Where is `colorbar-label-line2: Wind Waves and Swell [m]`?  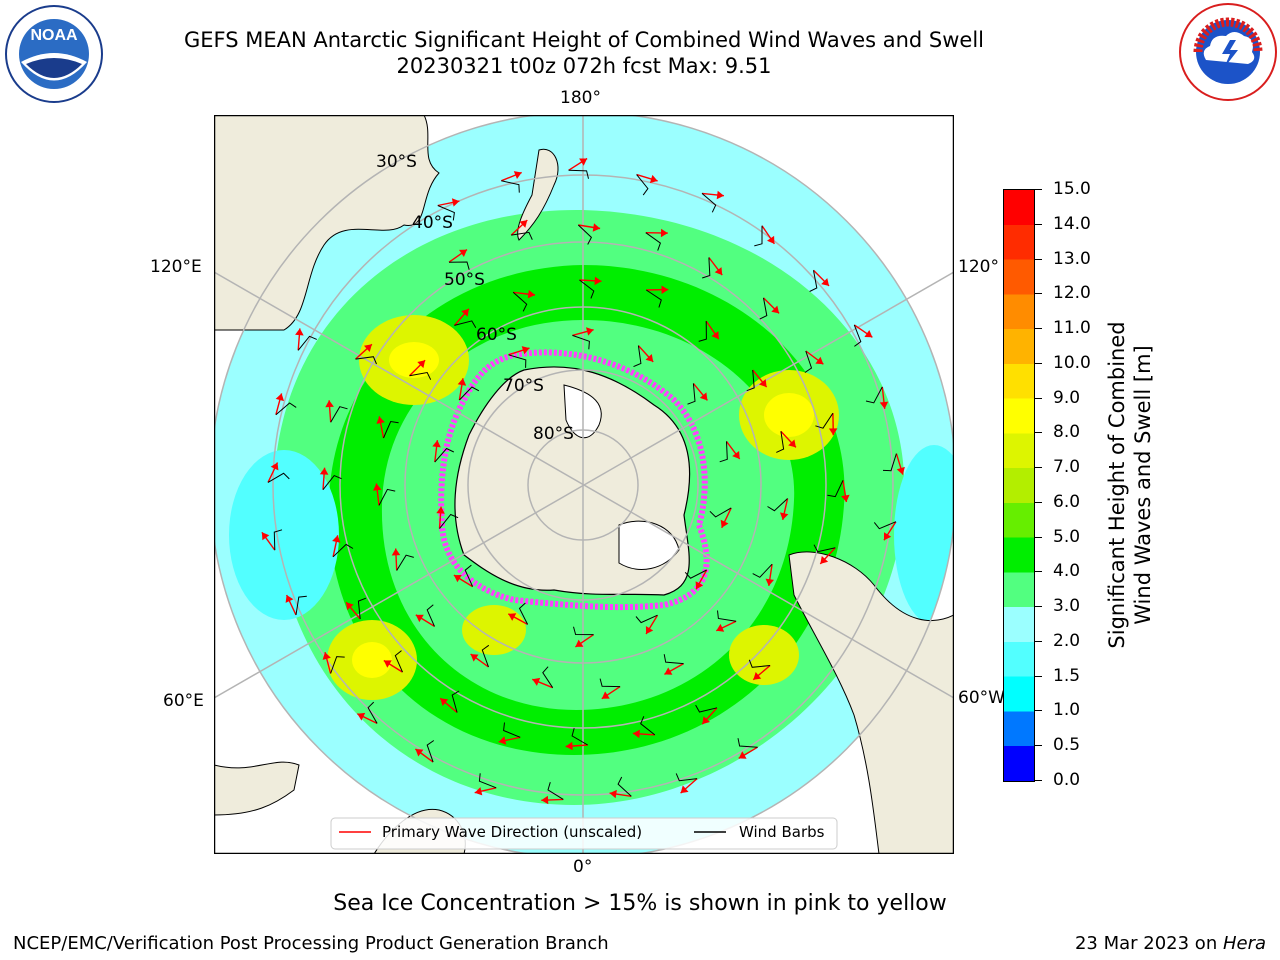 colorbar-label-line2: Wind Waves and Swell [m] is located at coordinates (1143, 485).